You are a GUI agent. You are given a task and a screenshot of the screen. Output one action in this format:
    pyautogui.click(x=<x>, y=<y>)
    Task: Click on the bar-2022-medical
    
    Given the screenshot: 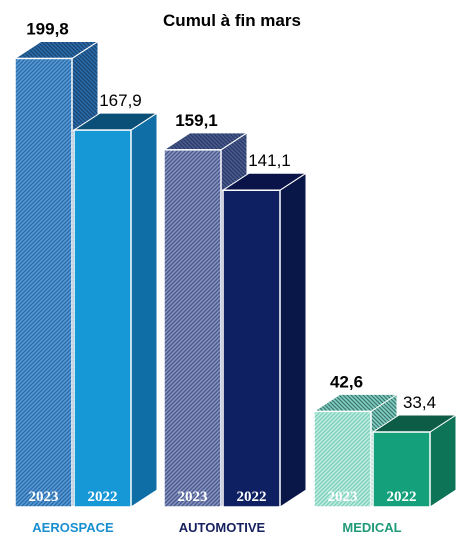 What is the action you would take?
    pyautogui.click(x=401, y=469)
    